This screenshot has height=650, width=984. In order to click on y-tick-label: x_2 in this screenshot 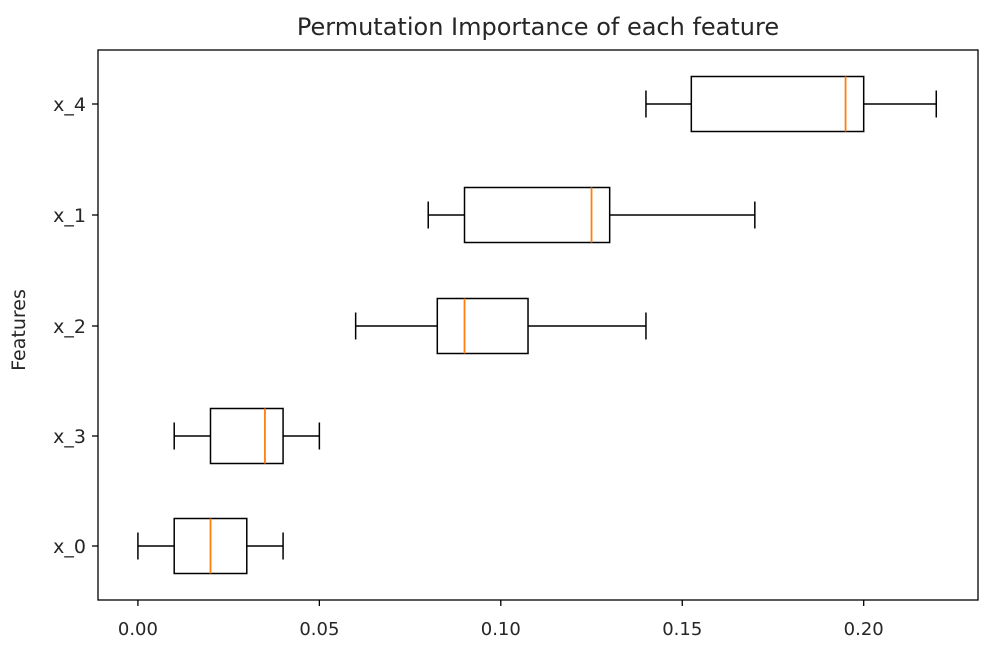, I will do `click(69, 327)`.